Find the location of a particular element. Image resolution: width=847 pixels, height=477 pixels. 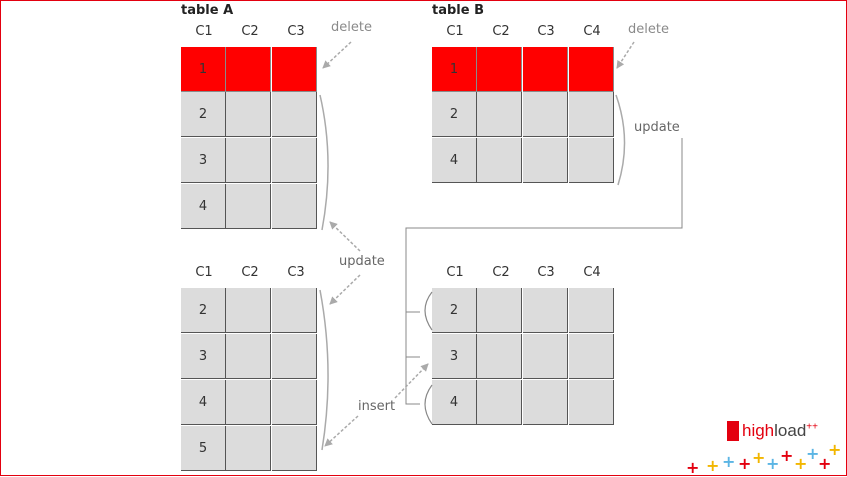

table-b-row-2-c4 is located at coordinates (591, 114).